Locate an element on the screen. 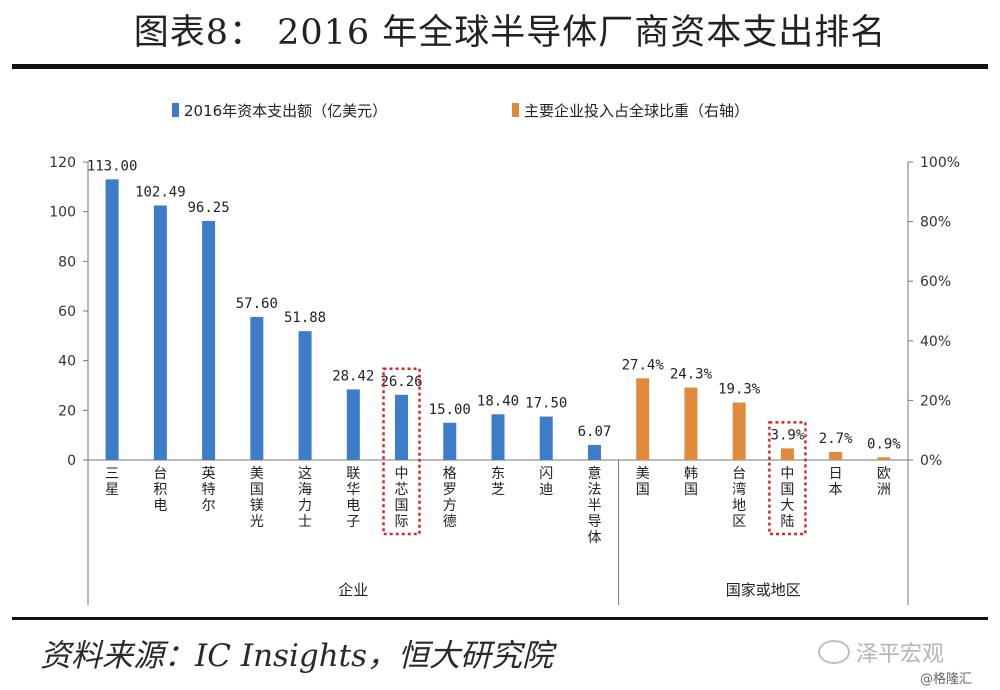  category-label: 格罗方德 is located at coordinates (450, 498).